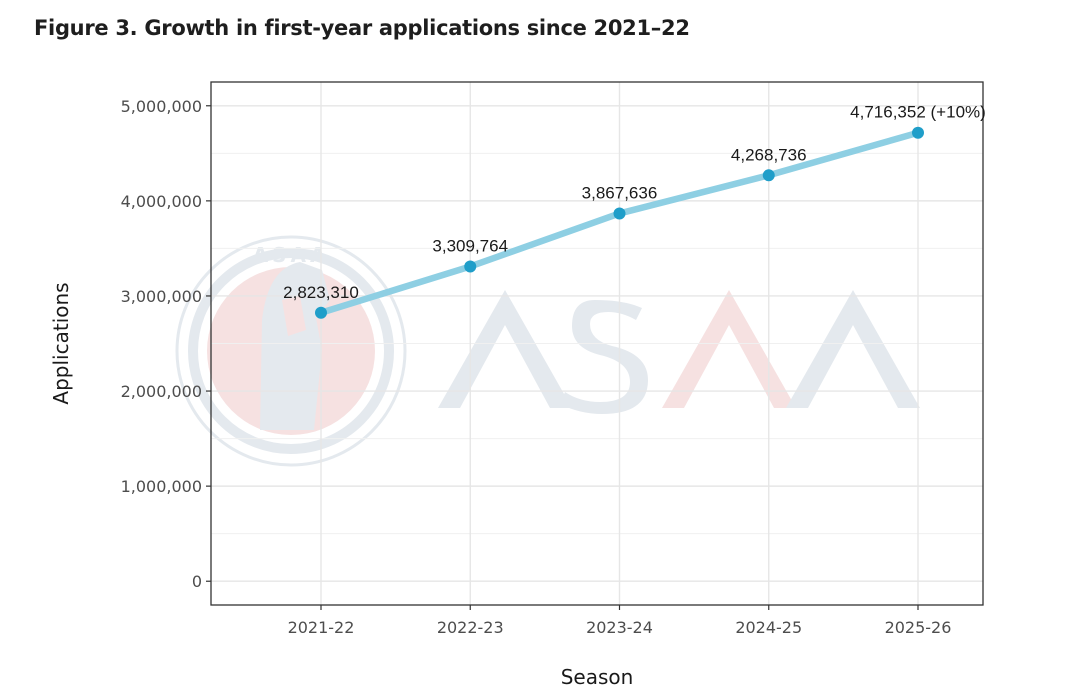  What do you see at coordinates (918, 627) in the screenshot?
I see `x-tick-label: 2025-26` at bounding box center [918, 627].